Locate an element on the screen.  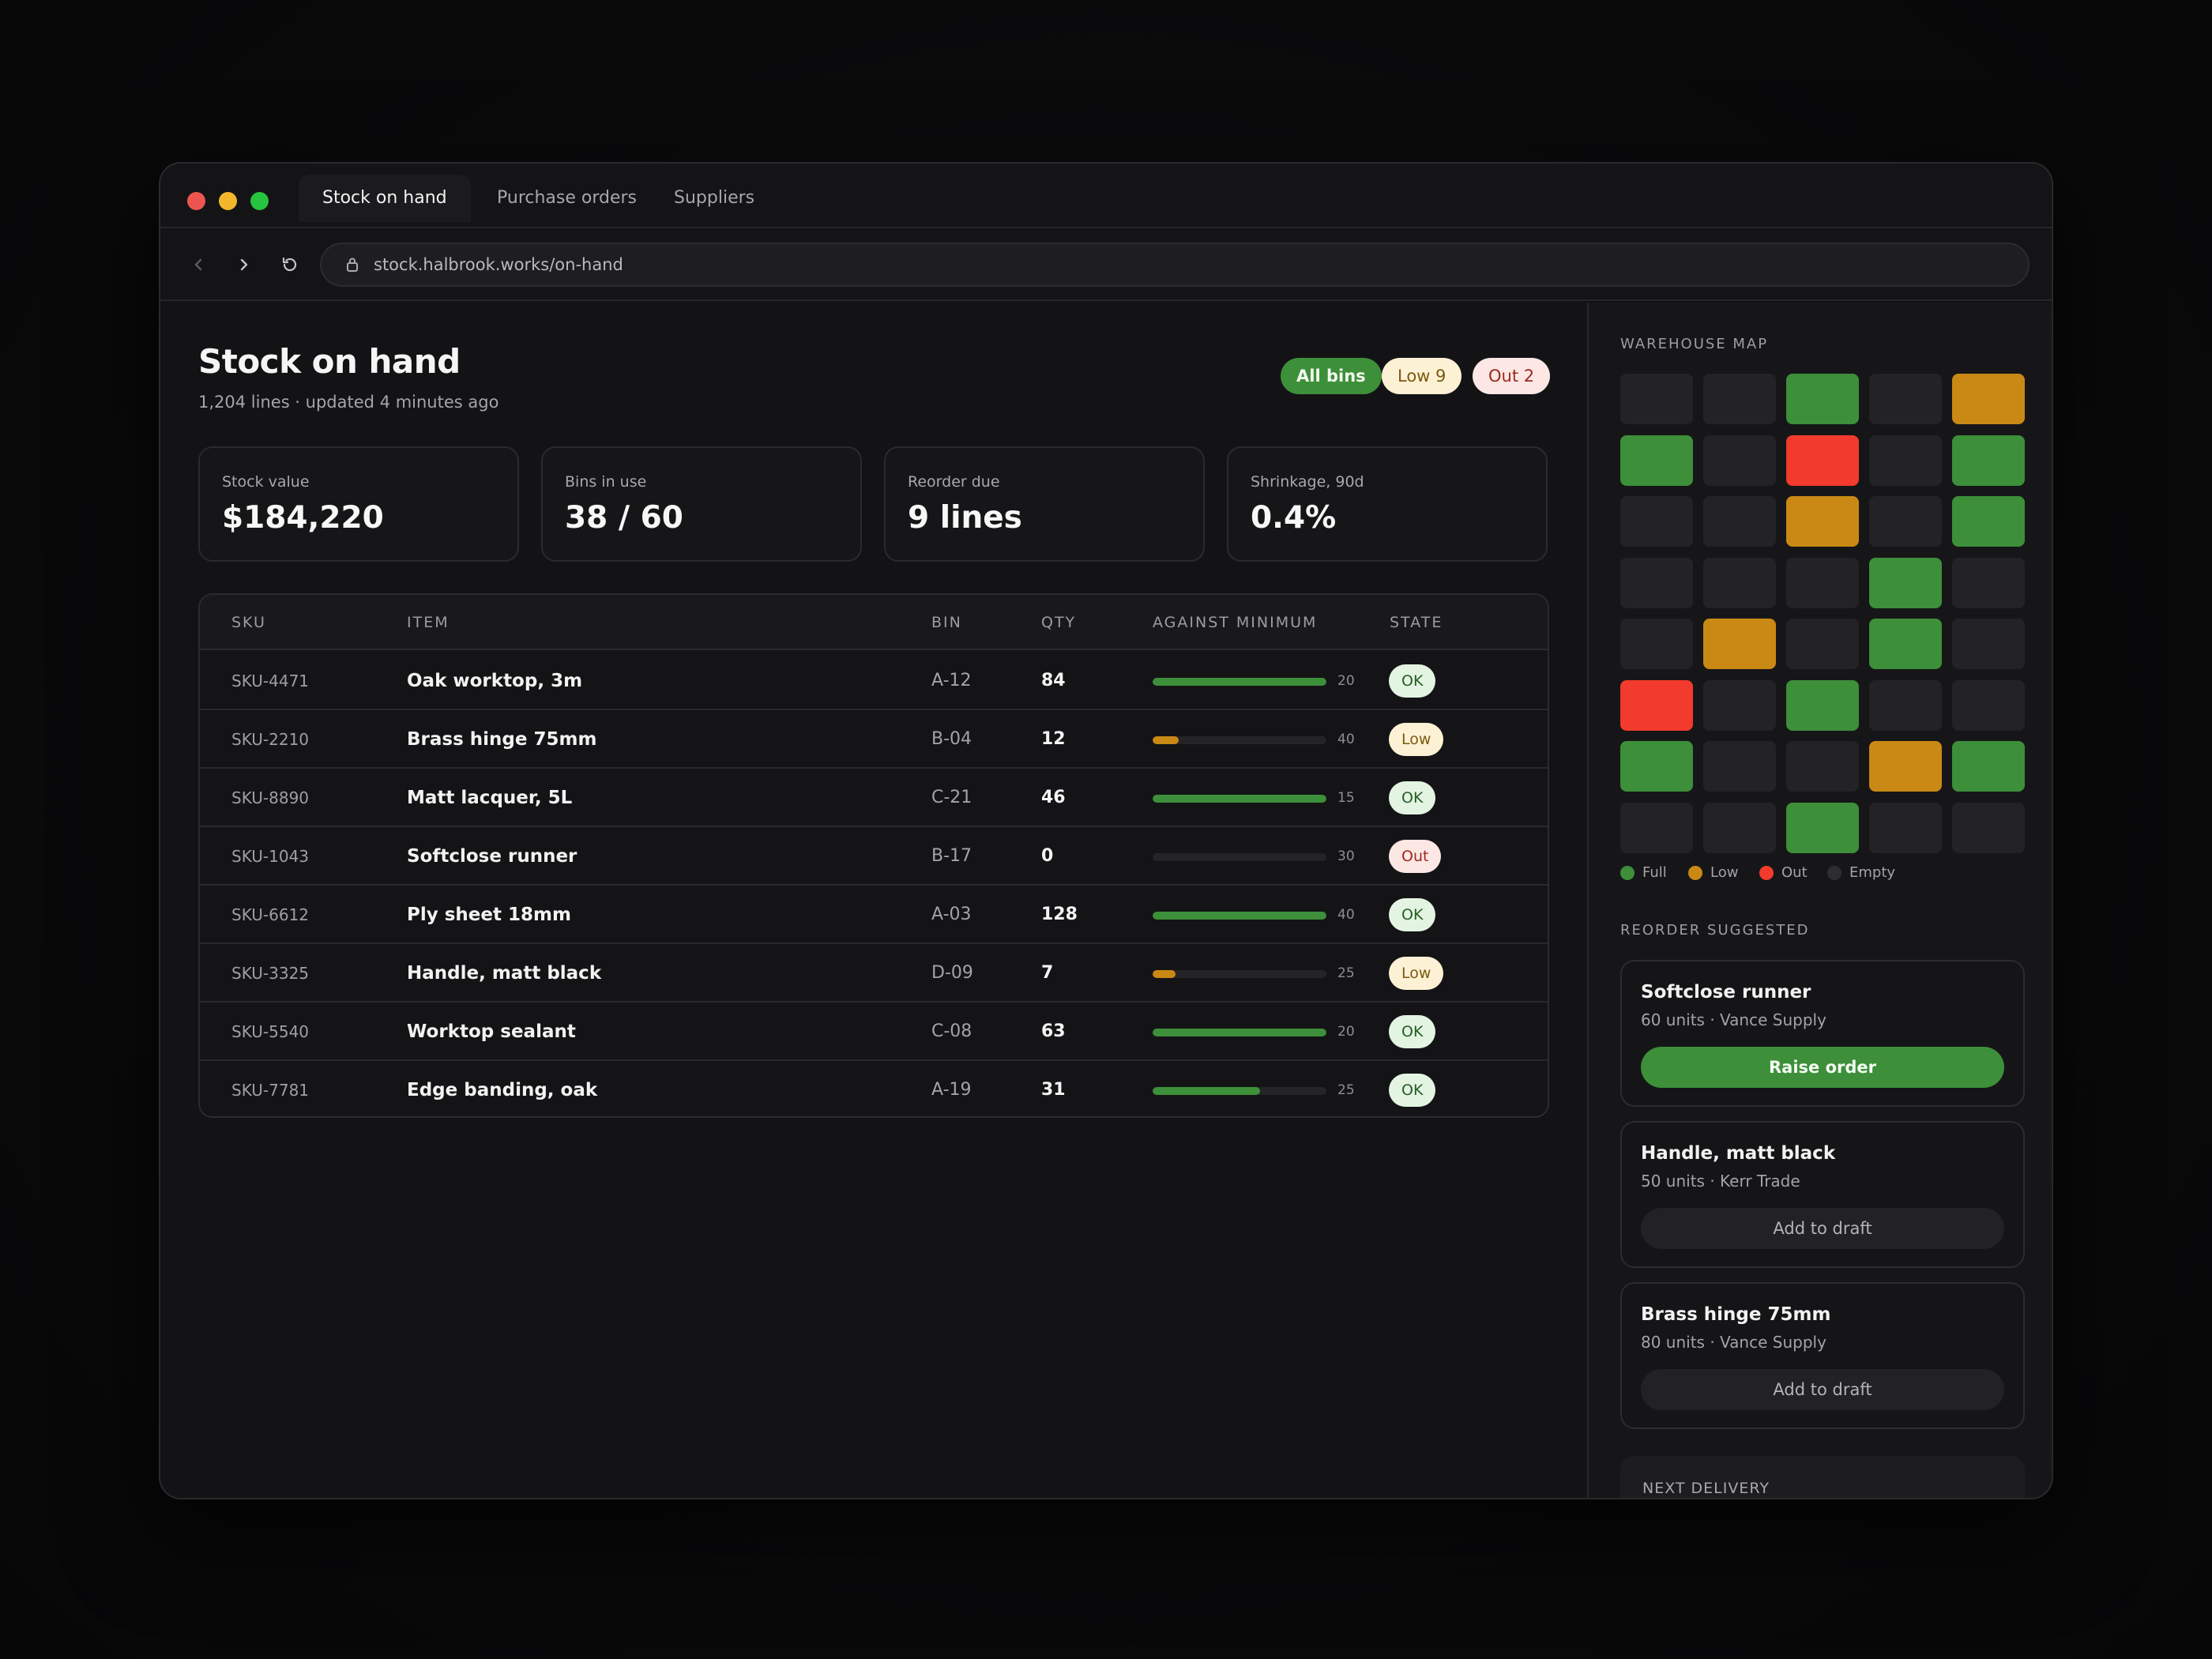
sku-cell: SKU-6612 is located at coordinates (270, 915).